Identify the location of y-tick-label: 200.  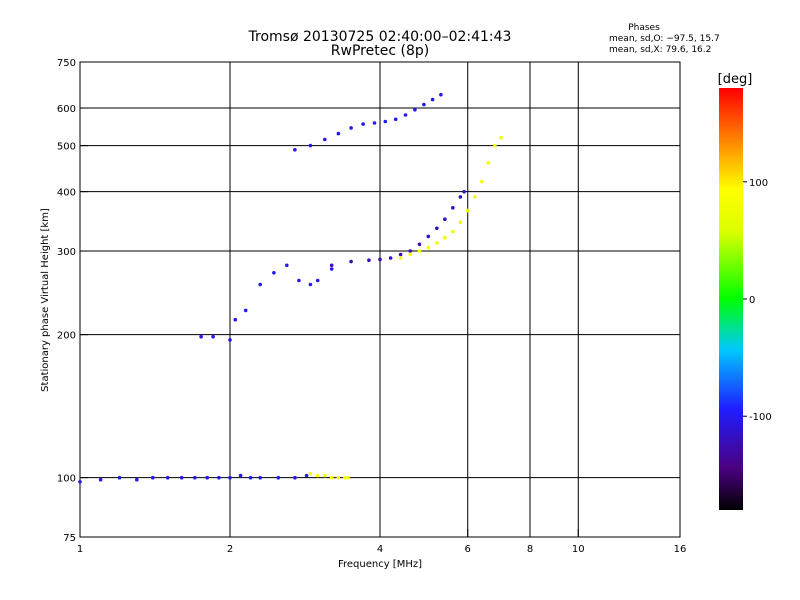
(66, 336).